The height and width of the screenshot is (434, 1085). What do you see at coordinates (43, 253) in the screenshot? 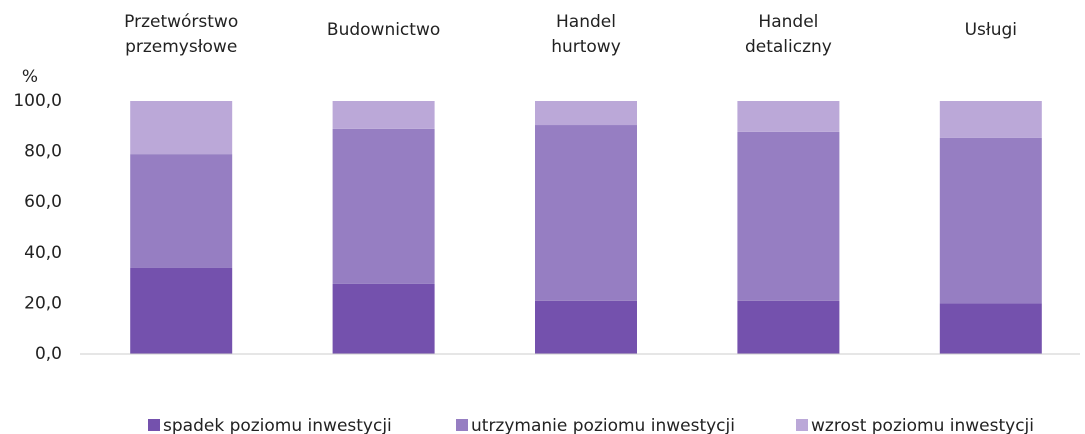
I see `y-tick-label: 40,0` at bounding box center [43, 253].